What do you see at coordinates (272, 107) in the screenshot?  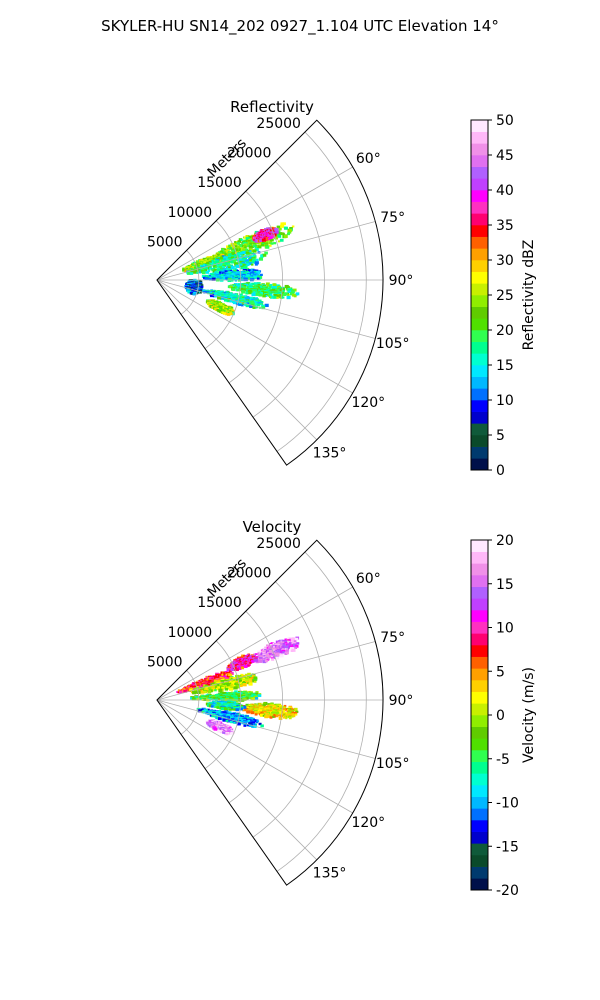 I see `panel-title: Reflectivity` at bounding box center [272, 107].